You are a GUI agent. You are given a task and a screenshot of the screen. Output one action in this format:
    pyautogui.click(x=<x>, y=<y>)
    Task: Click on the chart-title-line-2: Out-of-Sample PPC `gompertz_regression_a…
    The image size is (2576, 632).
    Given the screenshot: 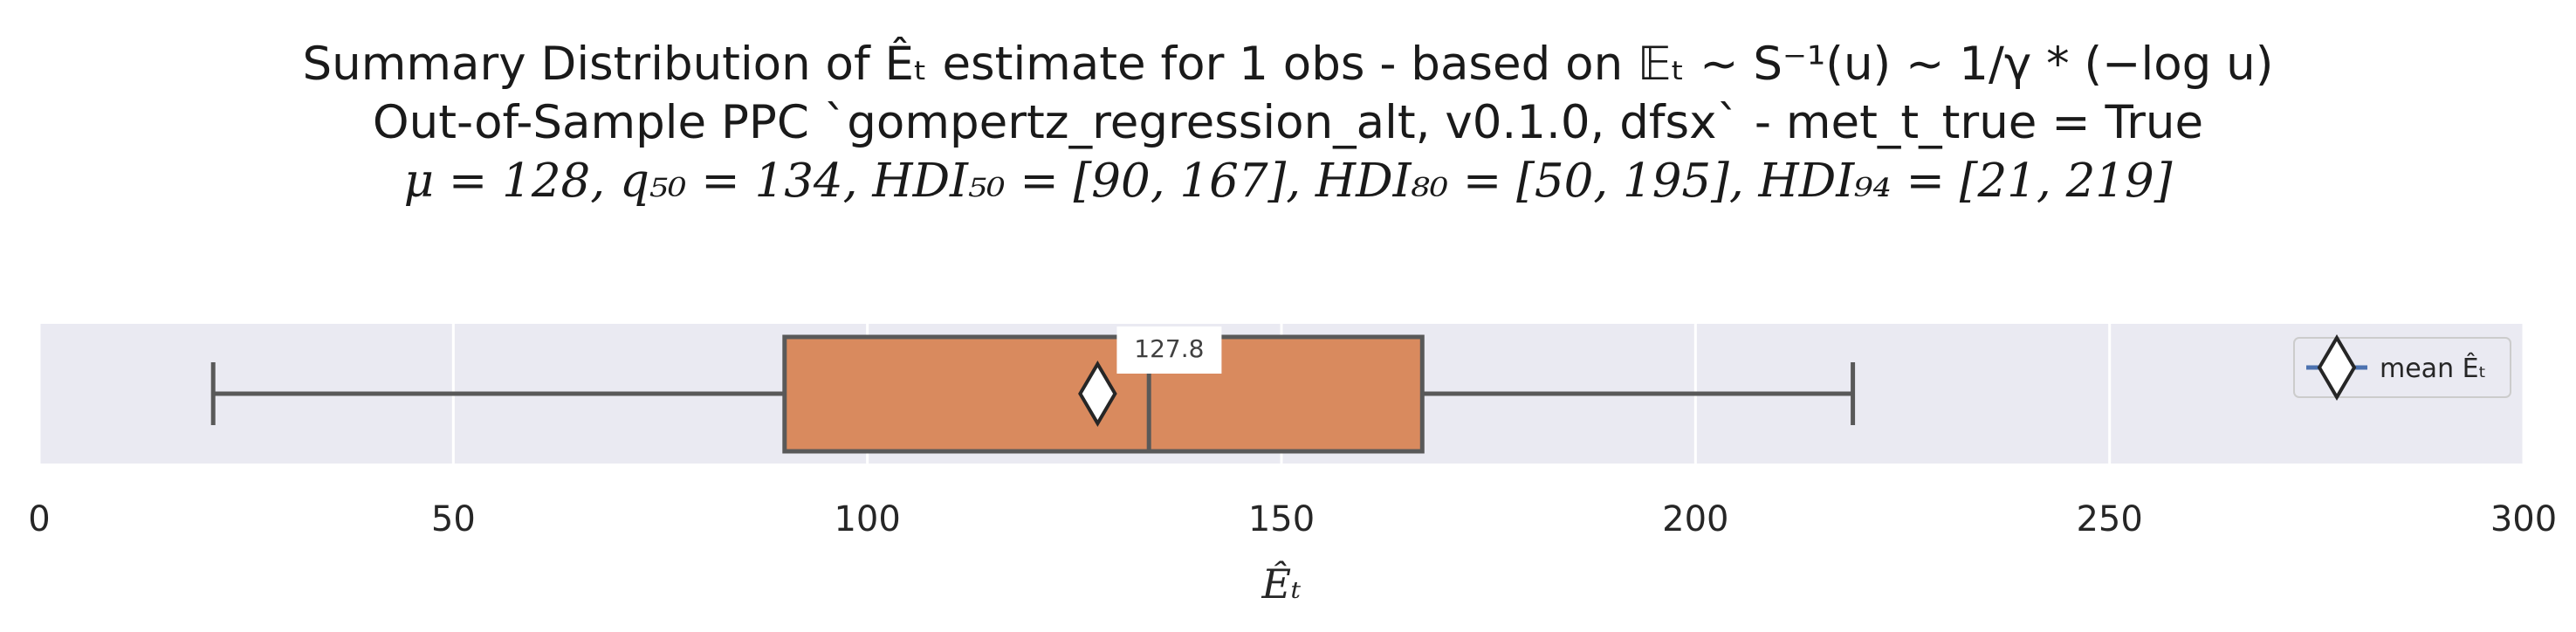 What is the action you would take?
    pyautogui.click(x=1288, y=123)
    